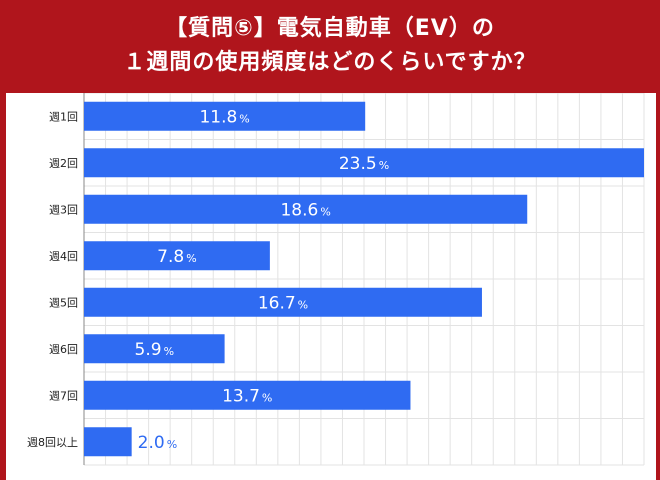 This screenshot has width=660, height=480. I want to click on category-label: 週6回, so click(63, 349).